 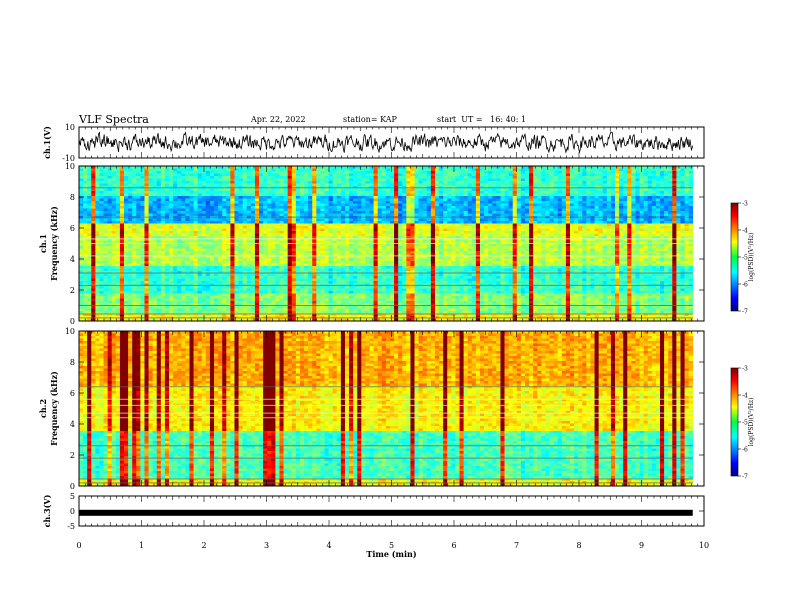 I want to click on spectrogram-ch1-colorbar-tick-label: -6, so click(x=745, y=285).